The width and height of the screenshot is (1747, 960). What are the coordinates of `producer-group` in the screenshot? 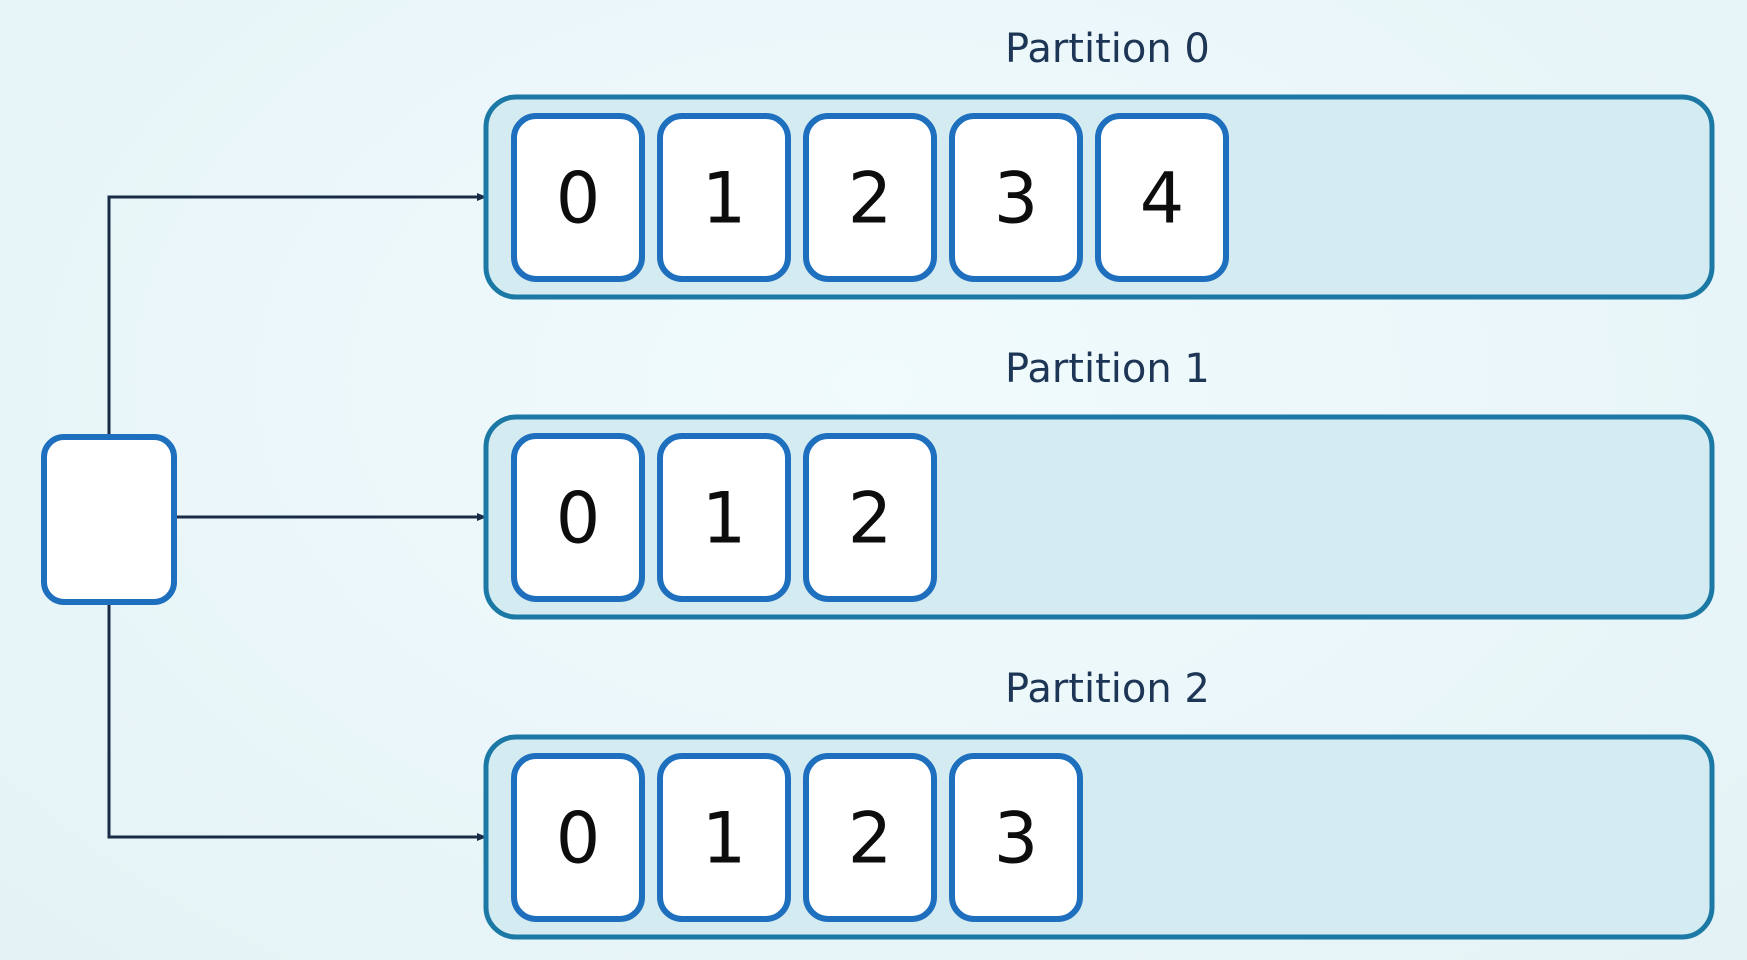 It's located at (109, 519).